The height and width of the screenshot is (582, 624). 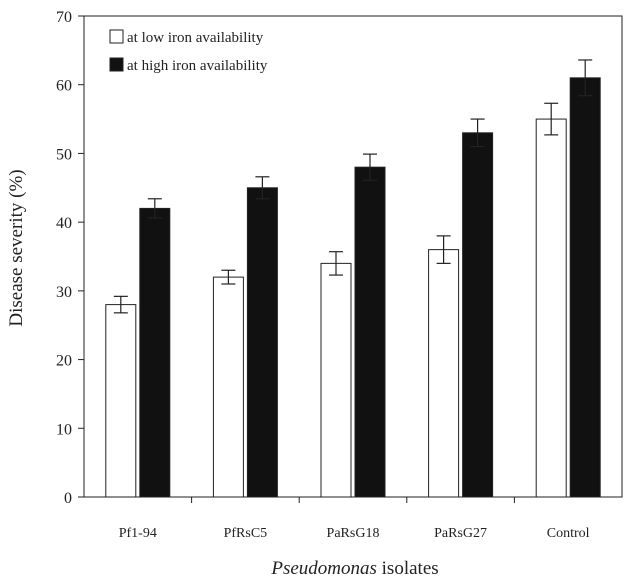 What do you see at coordinates (70, 258) in the screenshot?
I see `y-axis: 0 10 20 30 40 50 60 70` at bounding box center [70, 258].